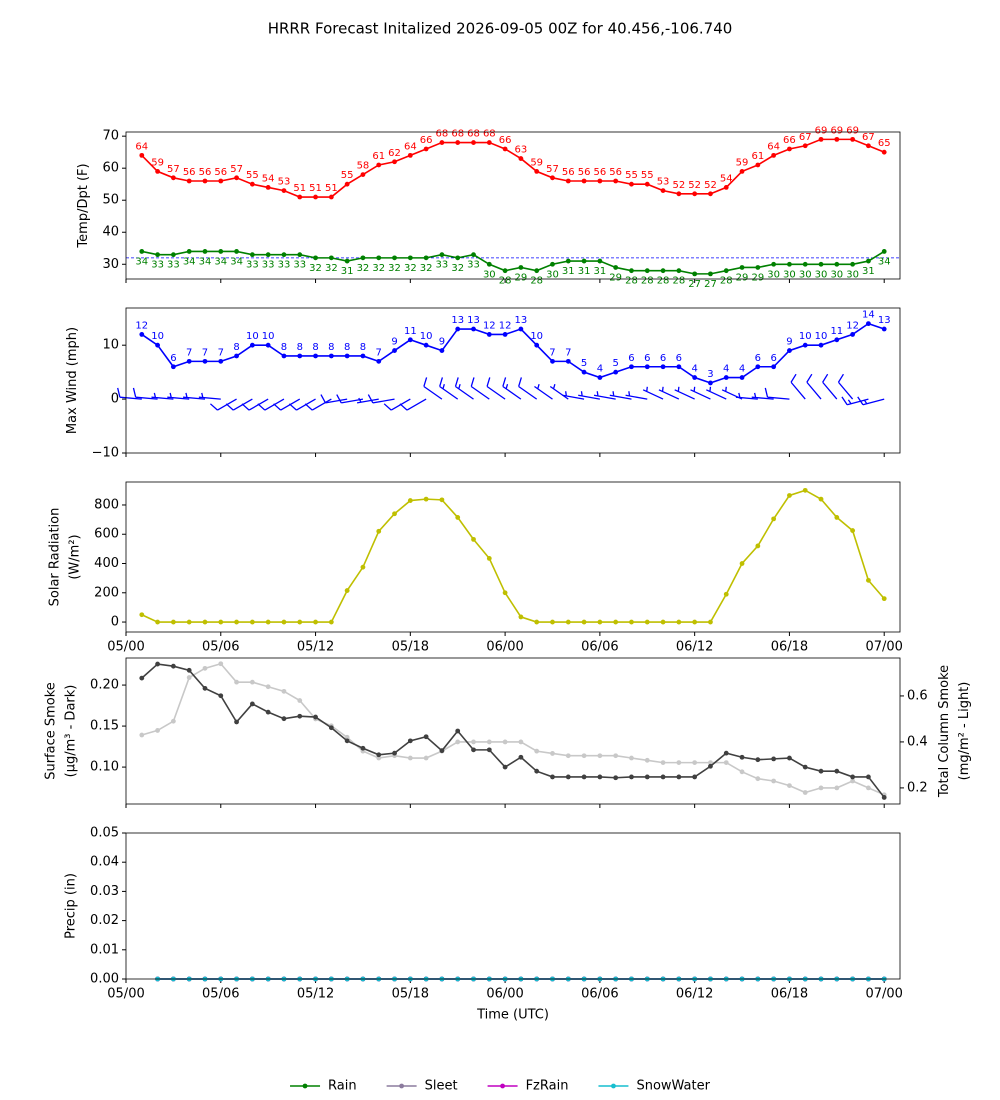 The width and height of the screenshot is (1000, 1100). Describe the element at coordinates (694, 185) in the screenshot. I see `data-label: 52` at that location.